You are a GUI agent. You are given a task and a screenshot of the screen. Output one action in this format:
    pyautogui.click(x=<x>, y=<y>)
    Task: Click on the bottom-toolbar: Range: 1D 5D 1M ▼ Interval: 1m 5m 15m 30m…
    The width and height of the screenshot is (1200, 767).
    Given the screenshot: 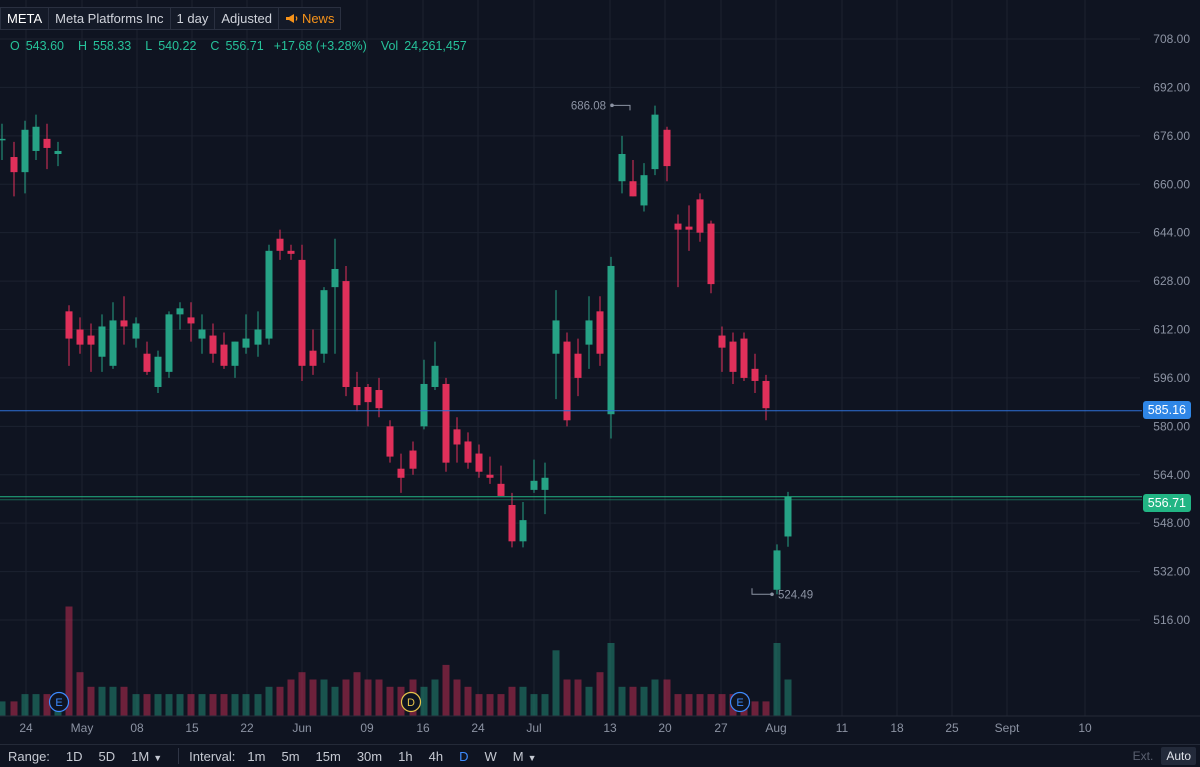 What is the action you would take?
    pyautogui.click(x=600, y=755)
    